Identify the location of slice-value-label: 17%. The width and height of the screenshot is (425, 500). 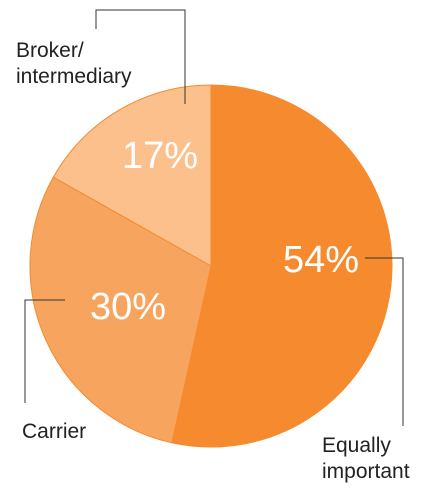
(160, 156).